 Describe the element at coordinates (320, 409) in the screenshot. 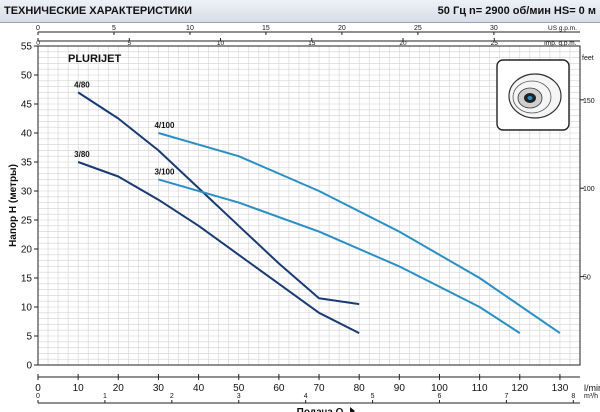

I see `x-axis-title: Подача Q` at that location.